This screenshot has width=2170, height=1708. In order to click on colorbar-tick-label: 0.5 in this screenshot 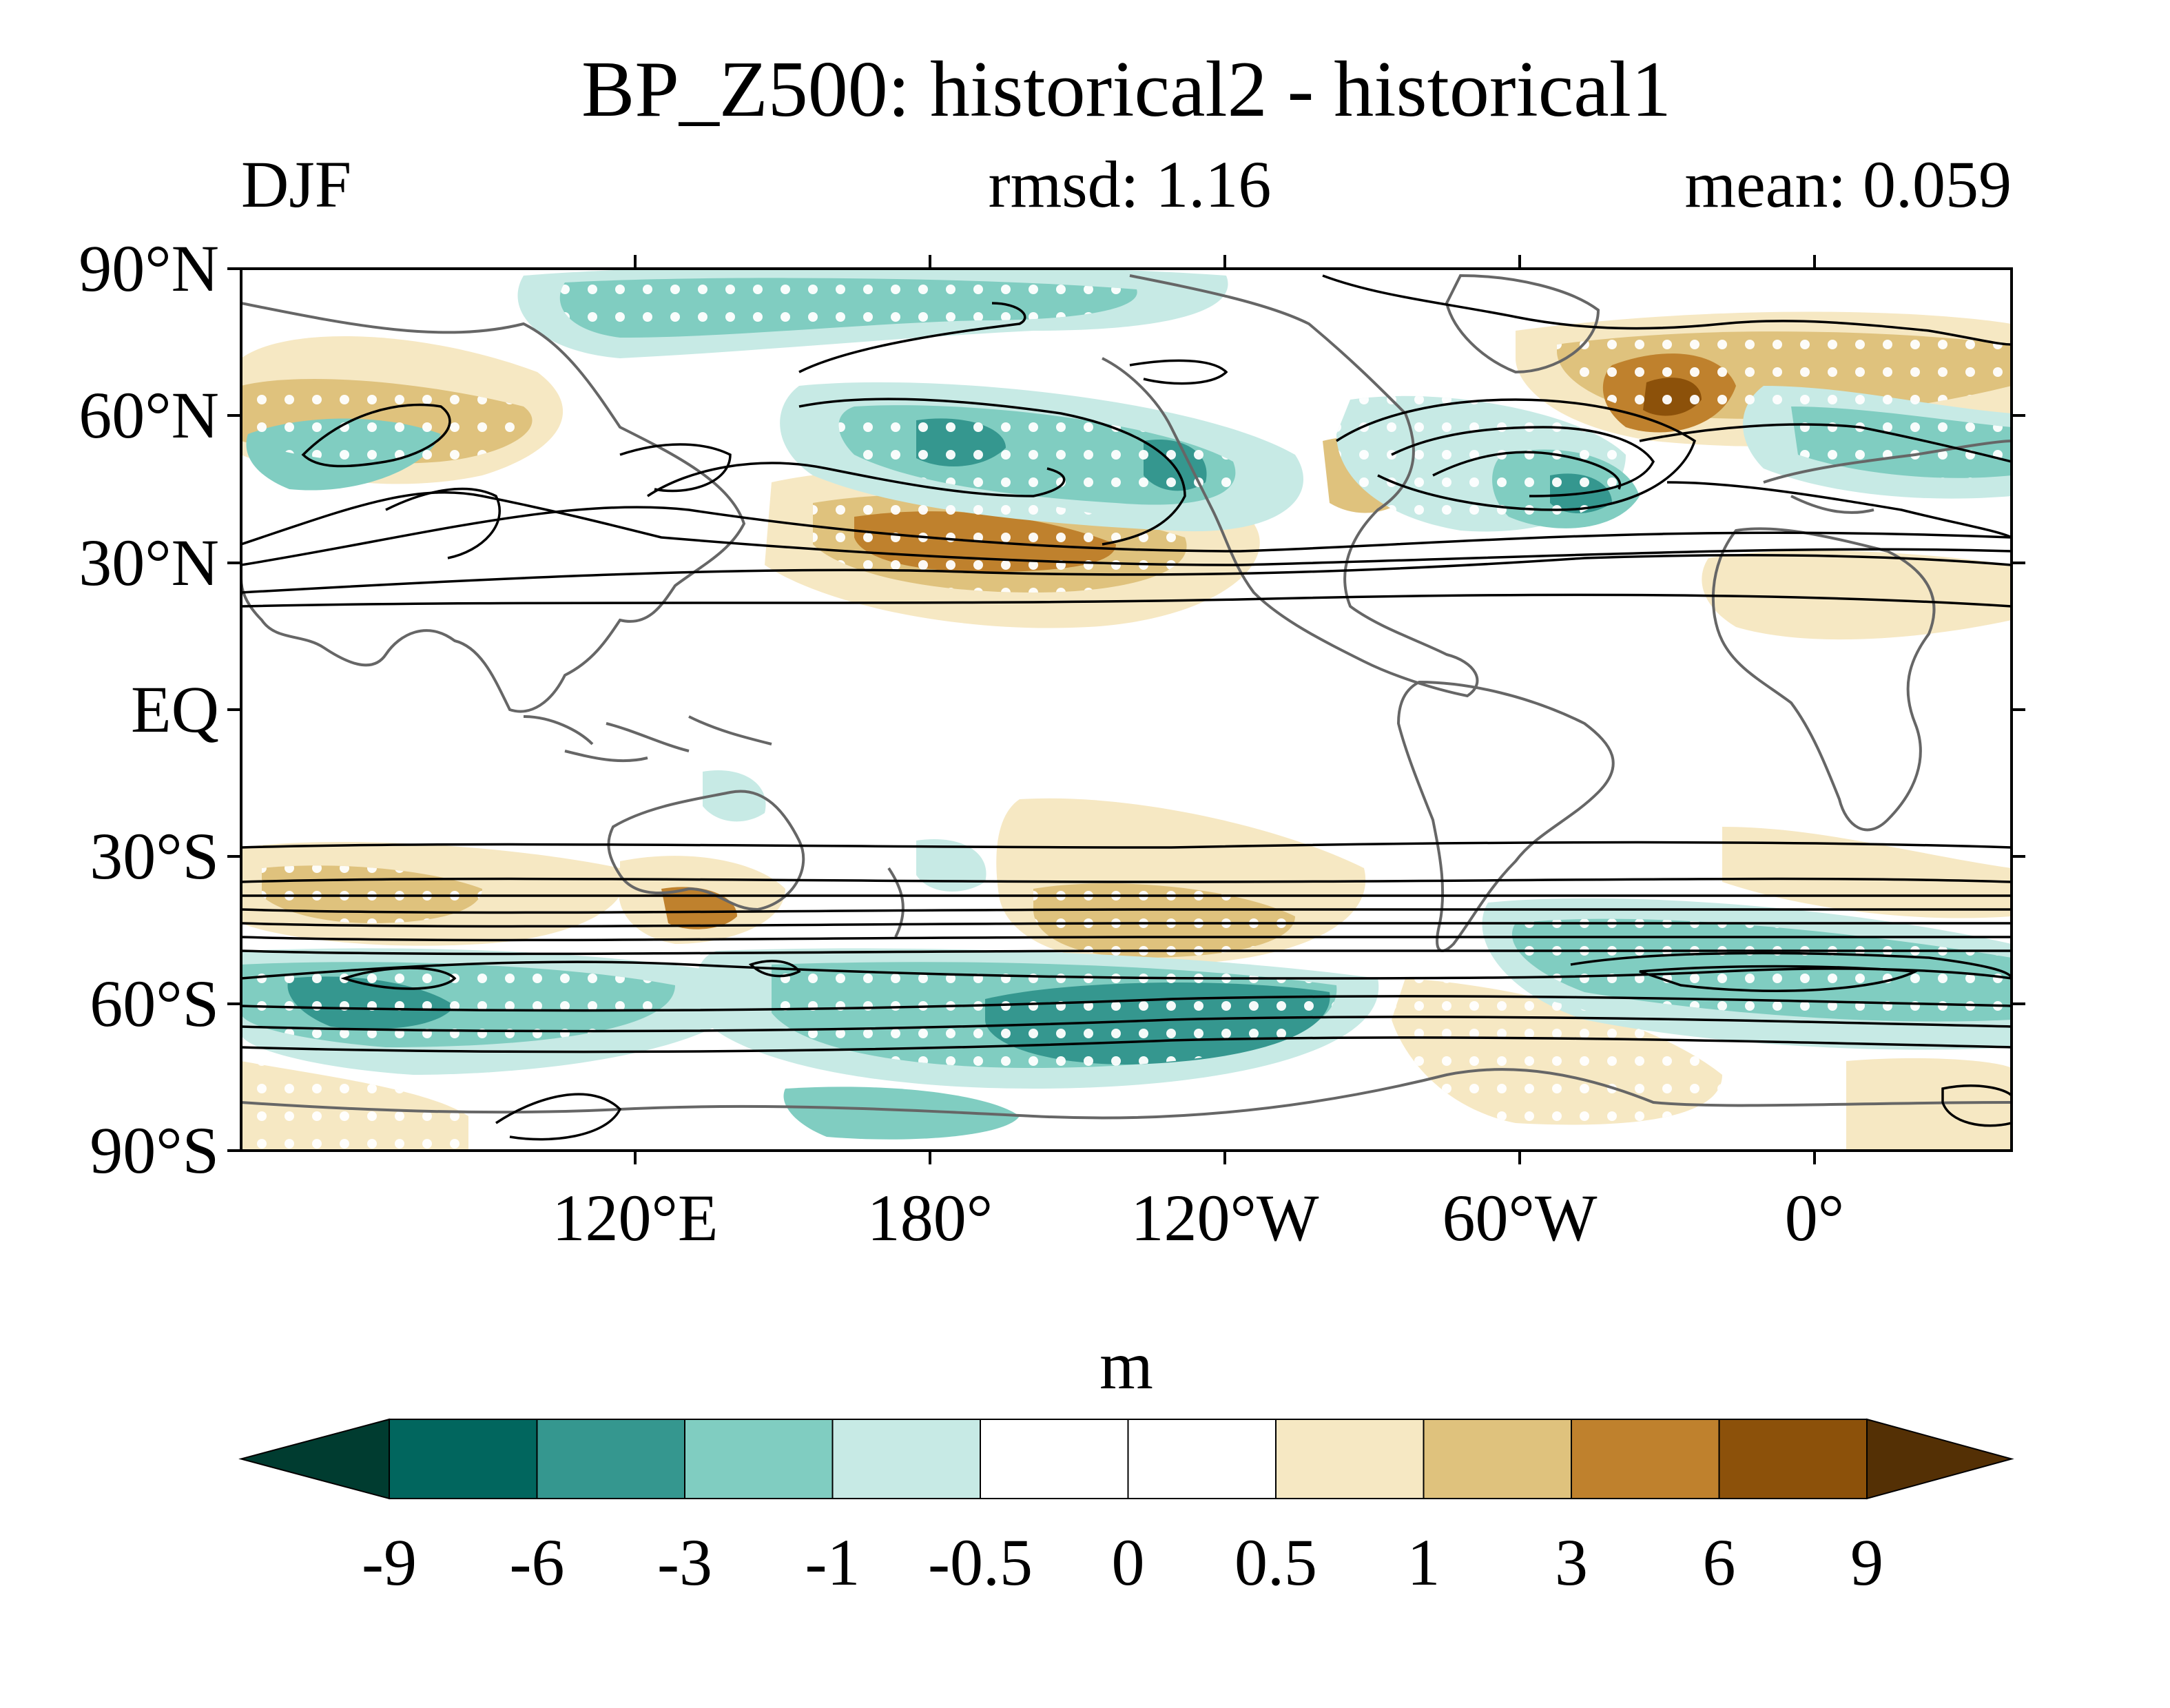, I will do `click(1275, 1562)`.